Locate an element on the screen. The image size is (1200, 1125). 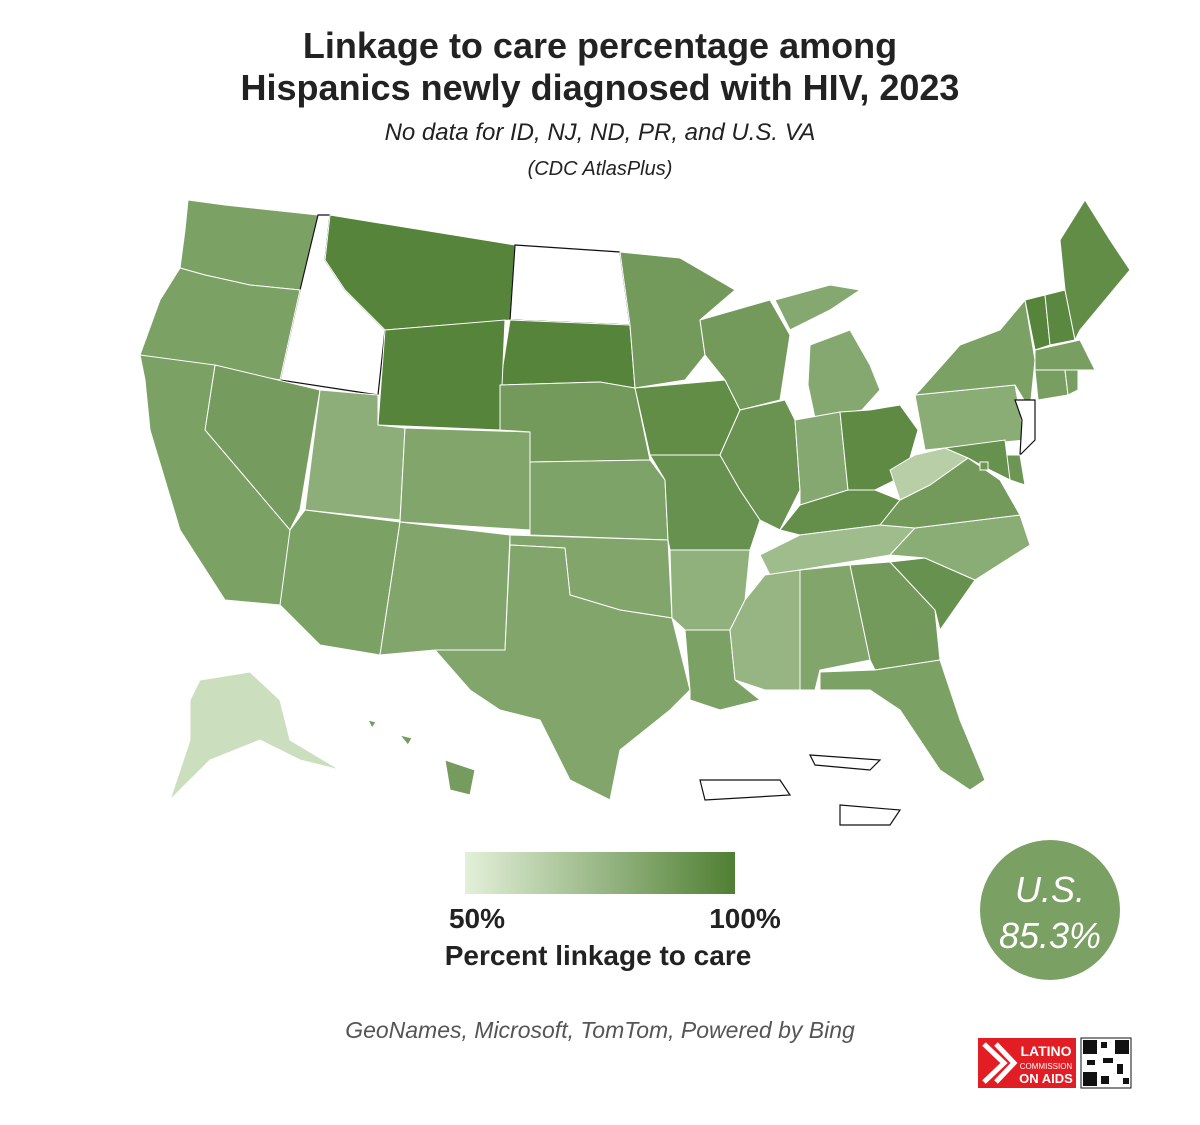
logo-box is located at coordinates (1027, 1063).